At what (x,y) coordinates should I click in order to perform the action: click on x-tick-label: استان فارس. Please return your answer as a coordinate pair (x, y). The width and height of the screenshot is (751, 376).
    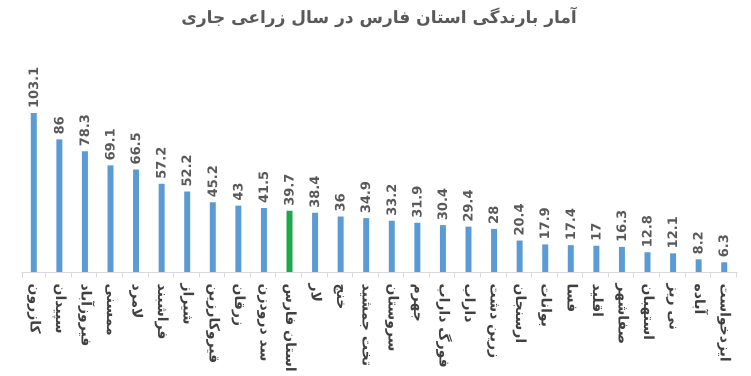
    Looking at the image, I should click on (290, 328).